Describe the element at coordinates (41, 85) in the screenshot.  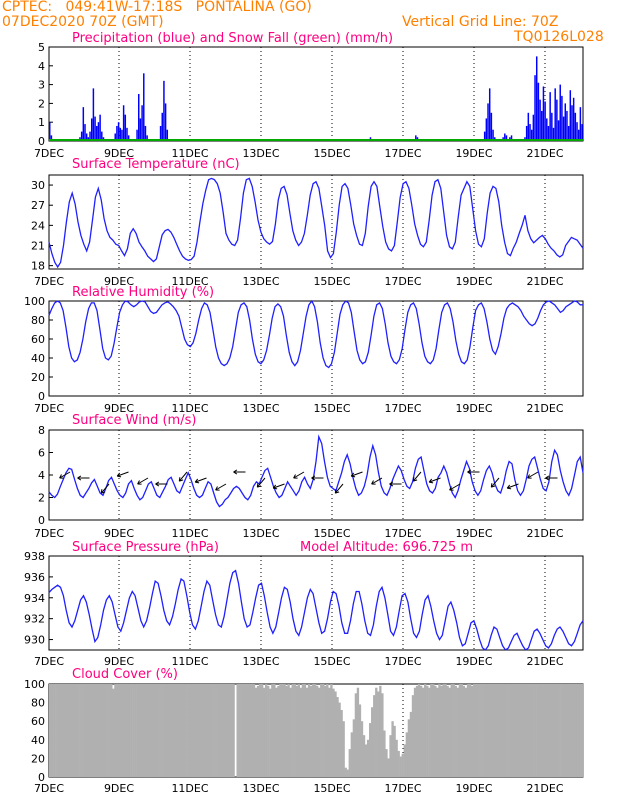
I see `y-tick-label: 3` at that location.